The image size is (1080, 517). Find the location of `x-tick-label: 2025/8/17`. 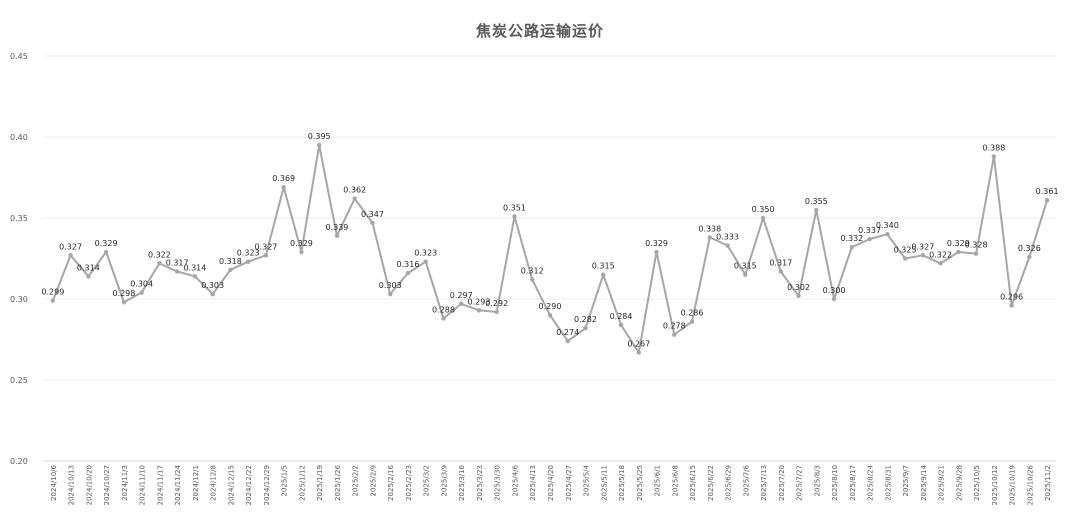

x-tick-label: 2025/8/17 is located at coordinates (853, 483).